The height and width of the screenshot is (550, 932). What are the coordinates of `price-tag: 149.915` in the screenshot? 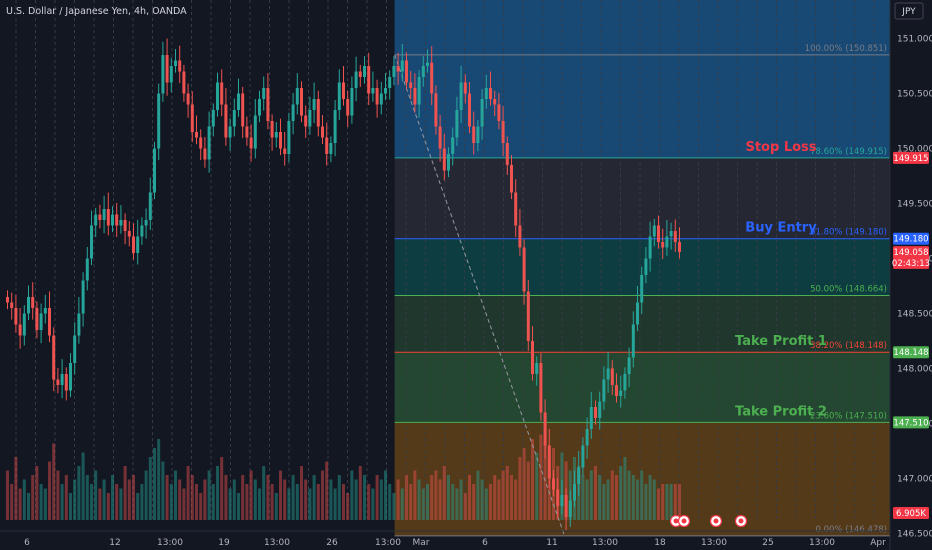 It's located at (911, 157).